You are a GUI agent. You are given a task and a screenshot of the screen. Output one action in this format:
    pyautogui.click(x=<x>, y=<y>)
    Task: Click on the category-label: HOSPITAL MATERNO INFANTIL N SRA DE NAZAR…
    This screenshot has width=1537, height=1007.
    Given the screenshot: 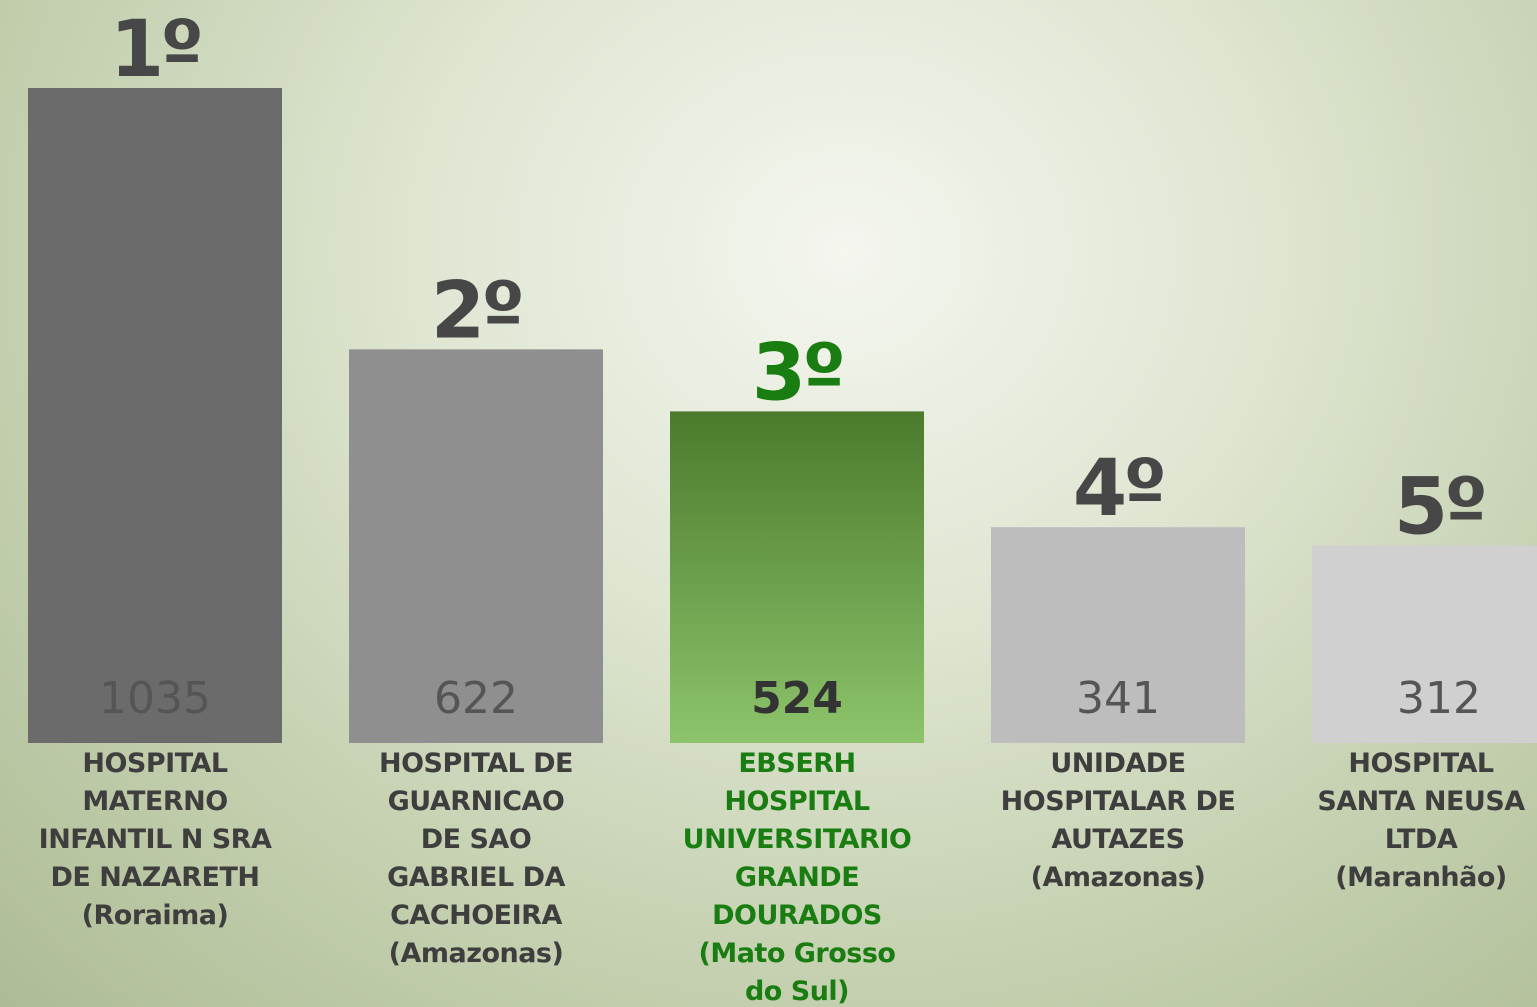 What is the action you would take?
    pyautogui.click(x=155, y=839)
    